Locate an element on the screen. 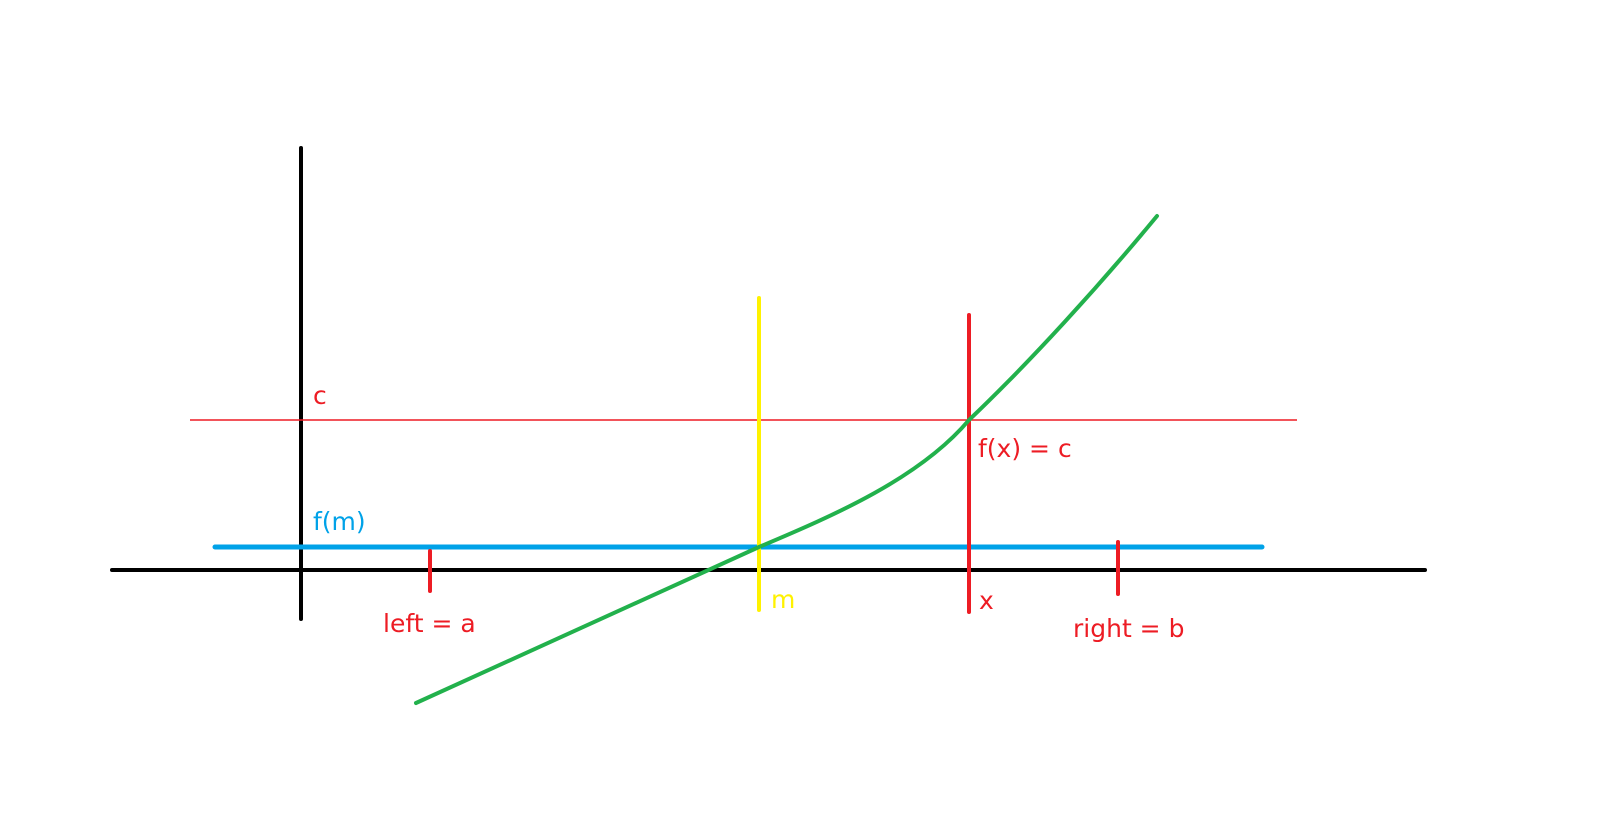 The width and height of the screenshot is (1613, 830). label-left-a: left = a is located at coordinates (429, 623).